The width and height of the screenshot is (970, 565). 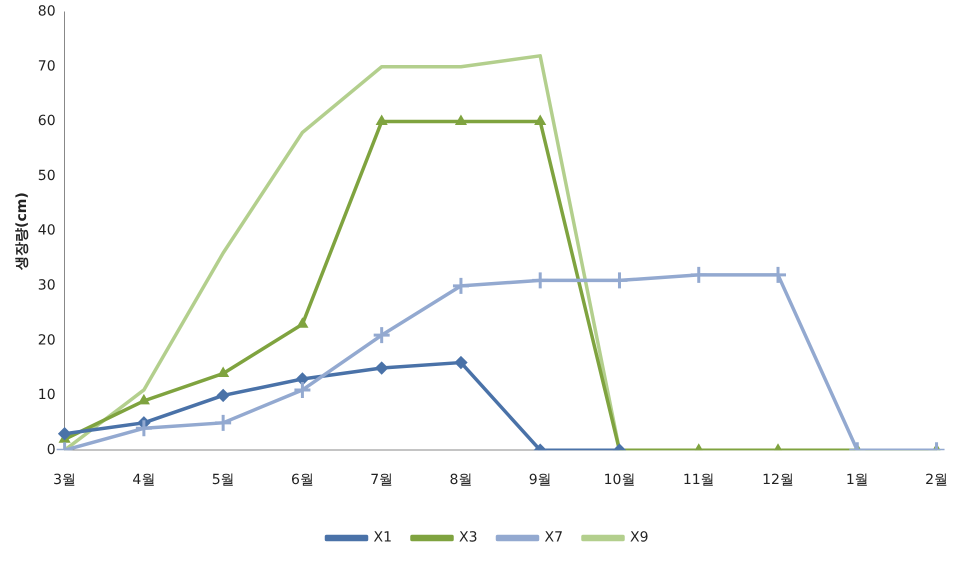 What do you see at coordinates (778, 480) in the screenshot?
I see `x-tick-label: 12월` at bounding box center [778, 480].